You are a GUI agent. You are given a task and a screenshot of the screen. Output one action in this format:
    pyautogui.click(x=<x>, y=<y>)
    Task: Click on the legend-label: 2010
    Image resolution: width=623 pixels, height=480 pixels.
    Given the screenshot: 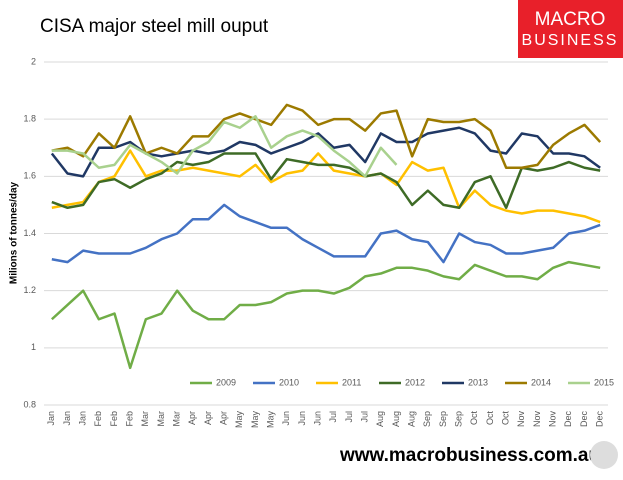 What is the action you would take?
    pyautogui.click(x=289, y=382)
    